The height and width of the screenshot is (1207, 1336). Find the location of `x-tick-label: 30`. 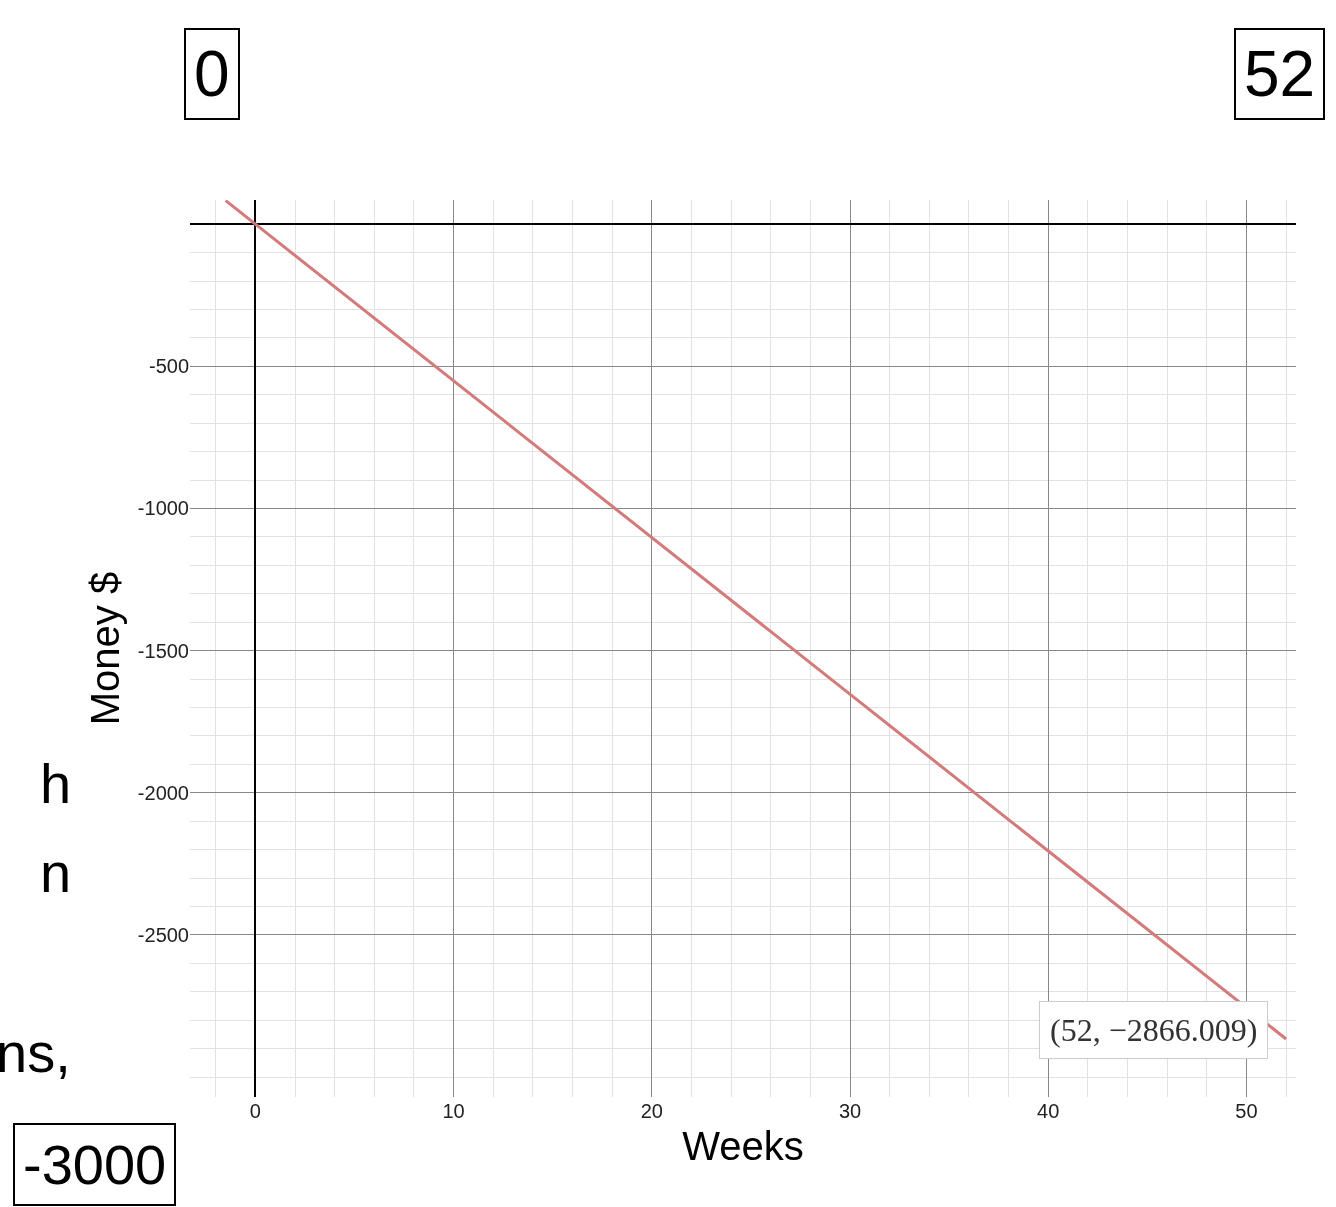

x-tick-label: 30 is located at coordinates (850, 1111).